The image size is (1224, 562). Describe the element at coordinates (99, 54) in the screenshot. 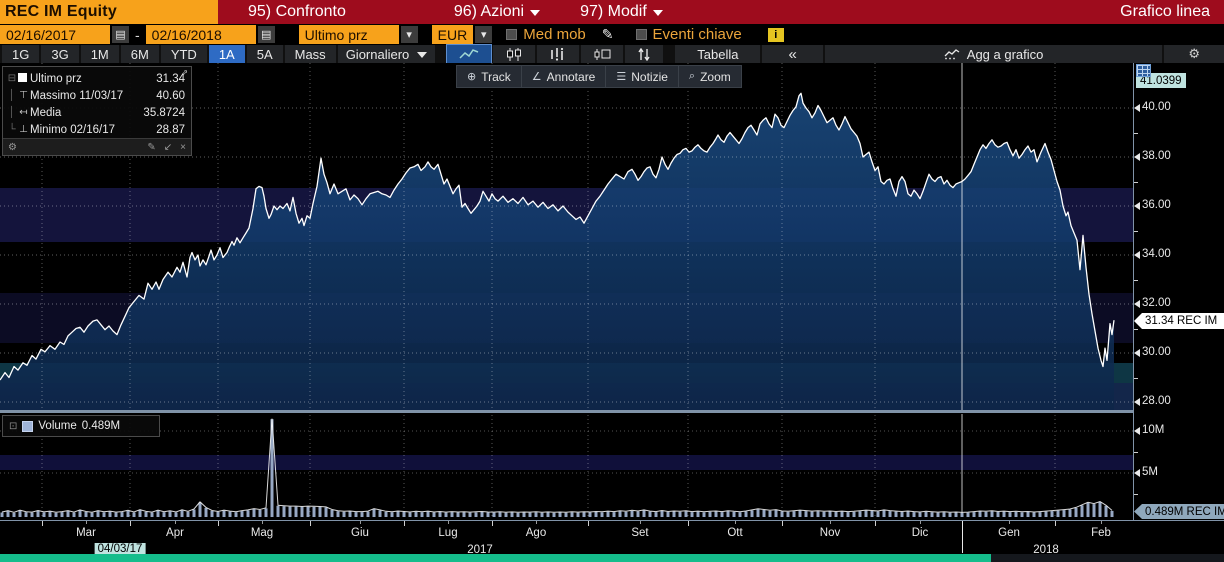

I see `range-tab-1m: 1M` at that location.